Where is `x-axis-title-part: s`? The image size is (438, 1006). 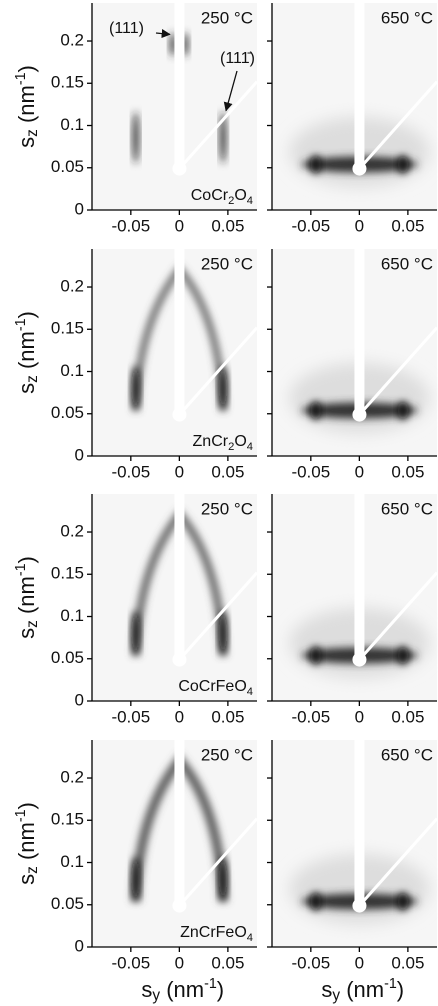
x-axis-title-part: s is located at coordinates (326, 989).